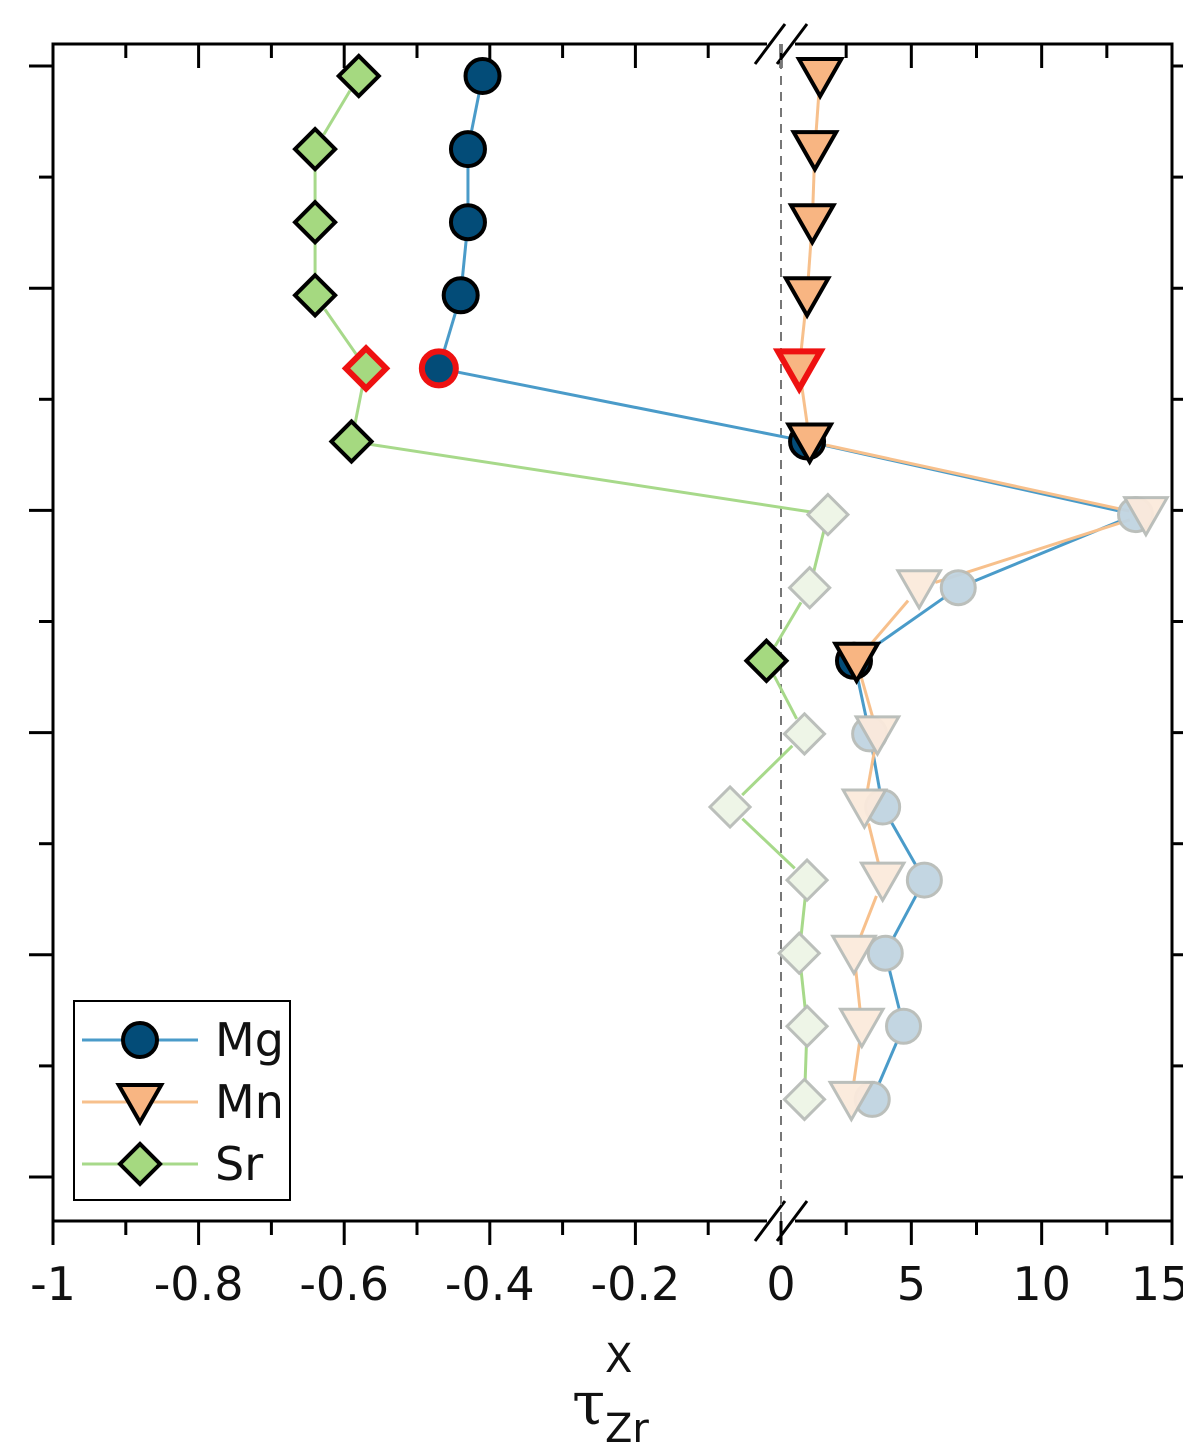 The width and height of the screenshot is (1183, 1455). What do you see at coordinates (140, 1164) in the screenshot?
I see `legend-marker-sr` at bounding box center [140, 1164].